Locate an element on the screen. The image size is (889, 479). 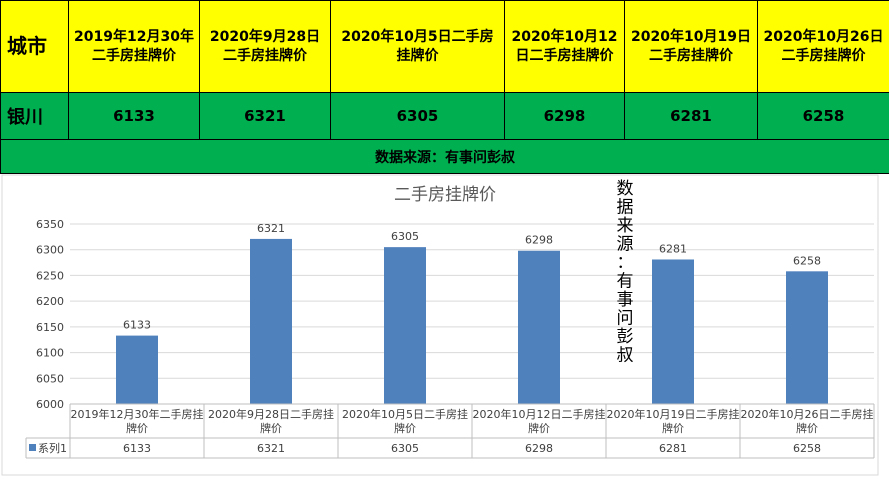
y-tick-label: 6100 is located at coordinates (50, 353).